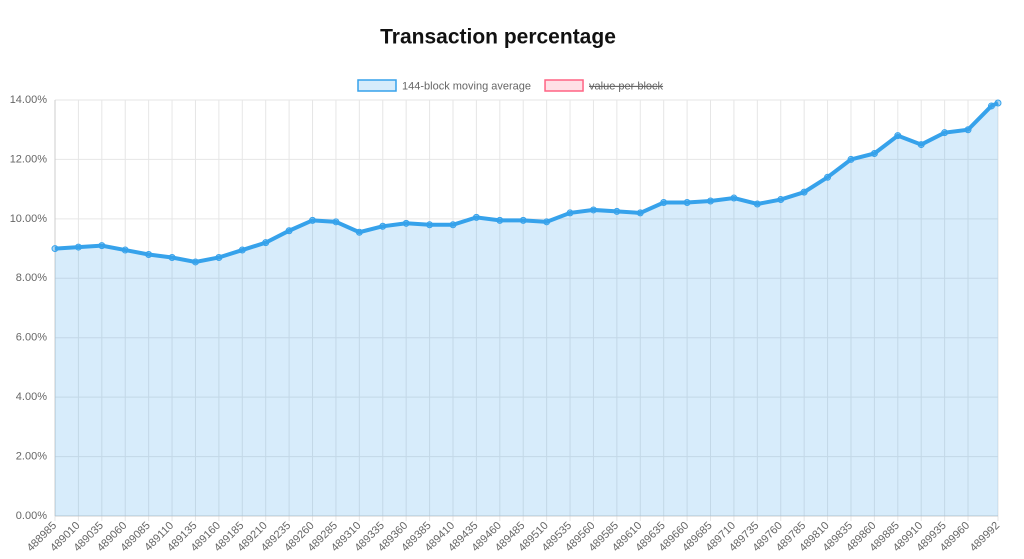 The height and width of the screenshot is (559, 1024). What do you see at coordinates (498, 37) in the screenshot?
I see `chart-title: Transaction percentage` at bounding box center [498, 37].